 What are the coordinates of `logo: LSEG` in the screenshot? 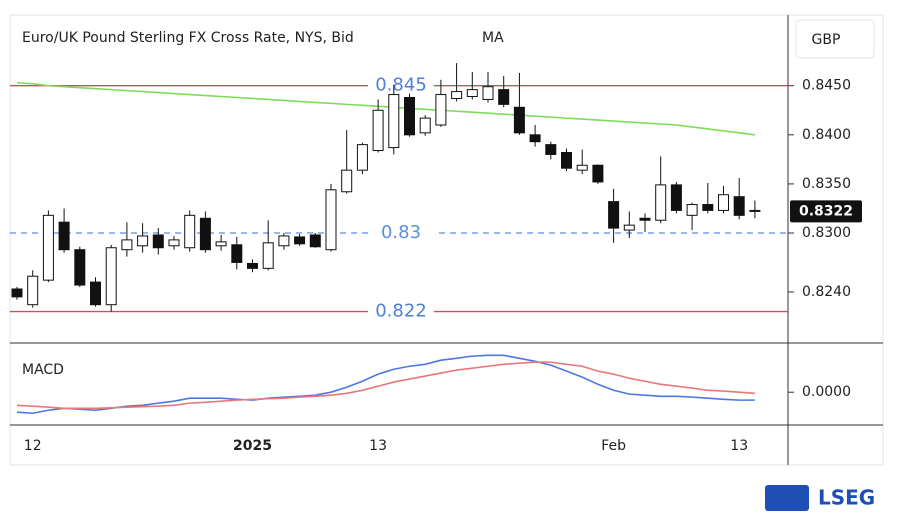 It's located at (820, 498).